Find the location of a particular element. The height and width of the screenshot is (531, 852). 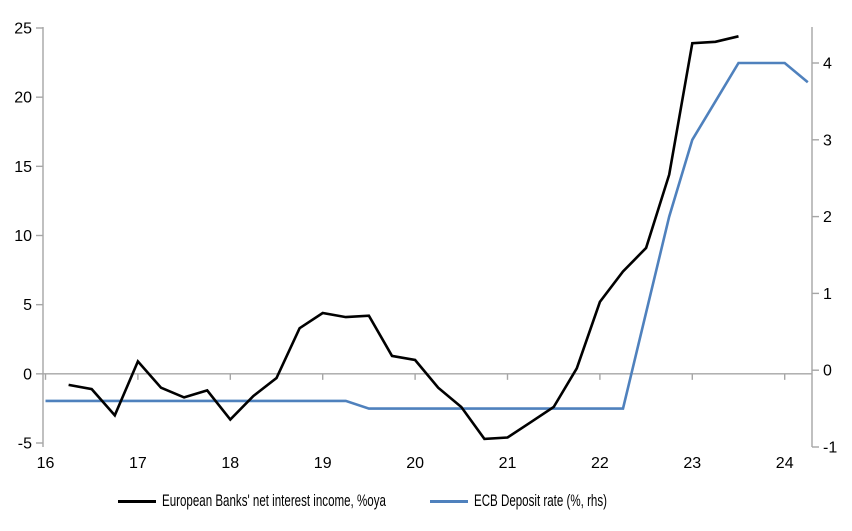

x-tick-label: 21 is located at coordinates (508, 463).